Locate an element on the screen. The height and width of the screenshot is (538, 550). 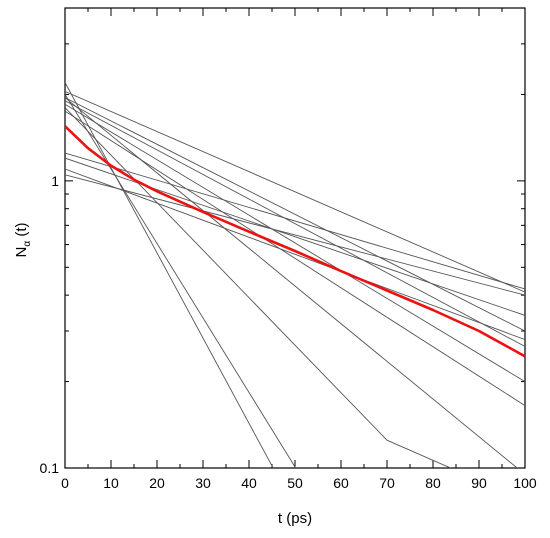
x-tick-label: 20 is located at coordinates (157, 483).